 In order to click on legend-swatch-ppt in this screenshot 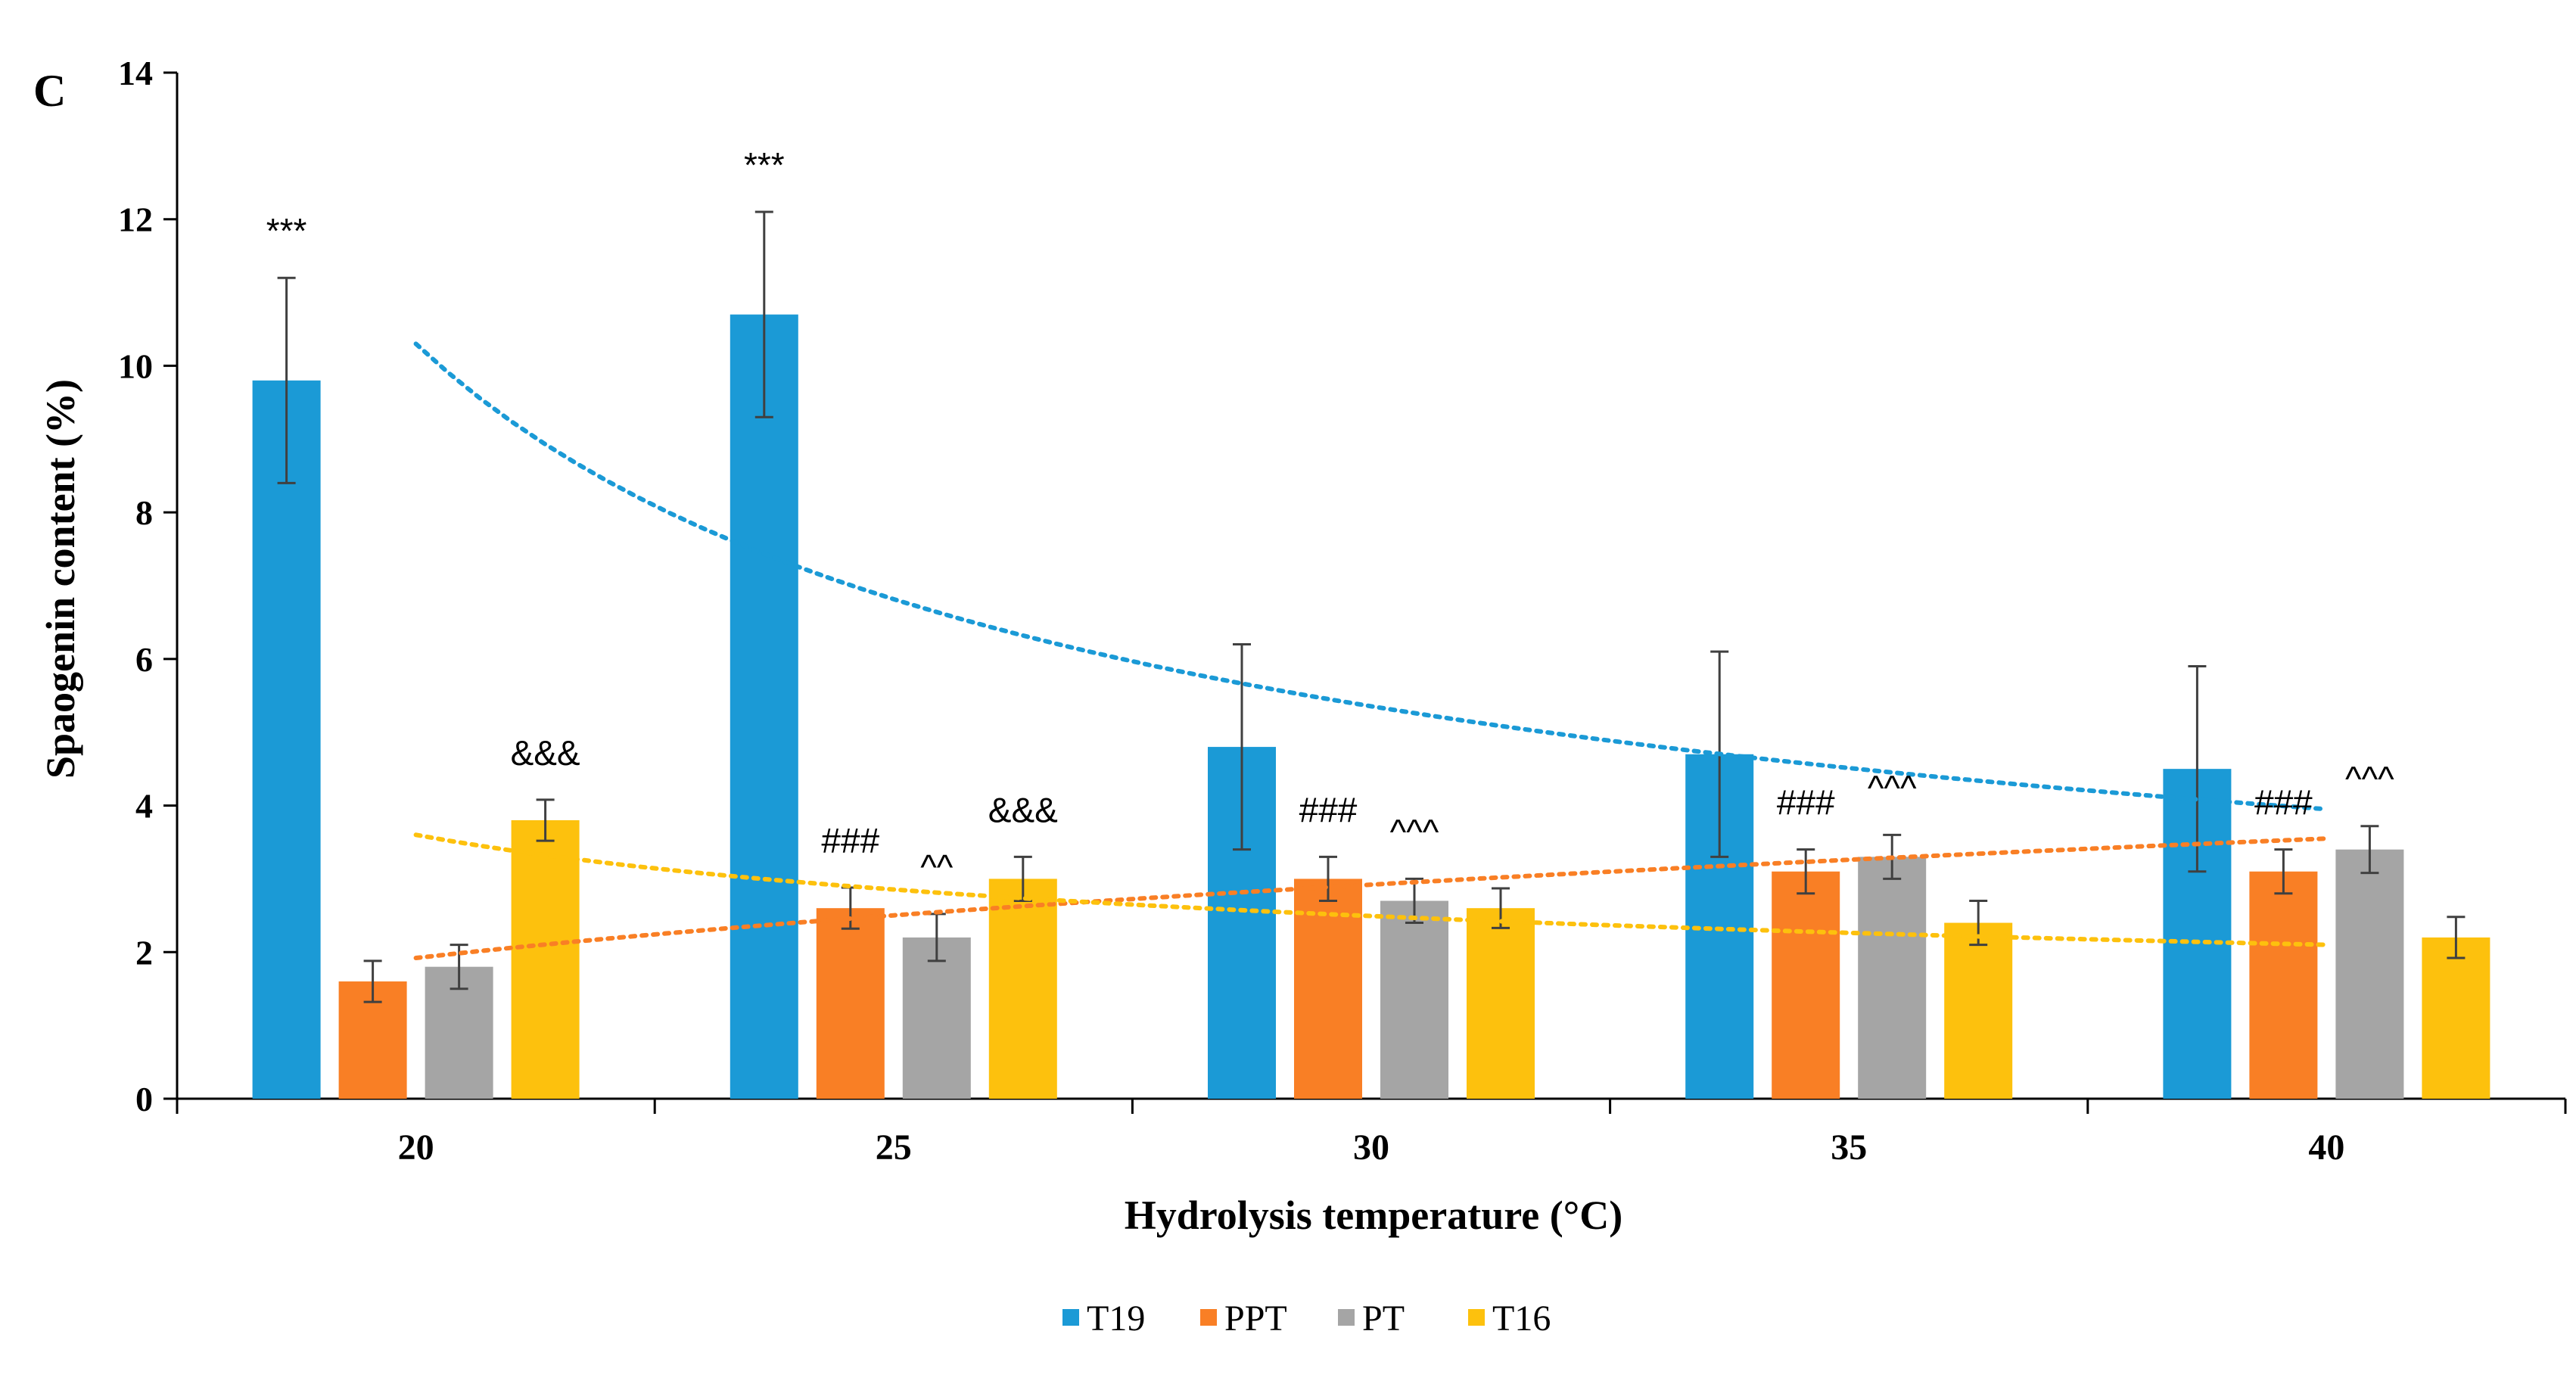, I will do `click(1208, 1317)`.